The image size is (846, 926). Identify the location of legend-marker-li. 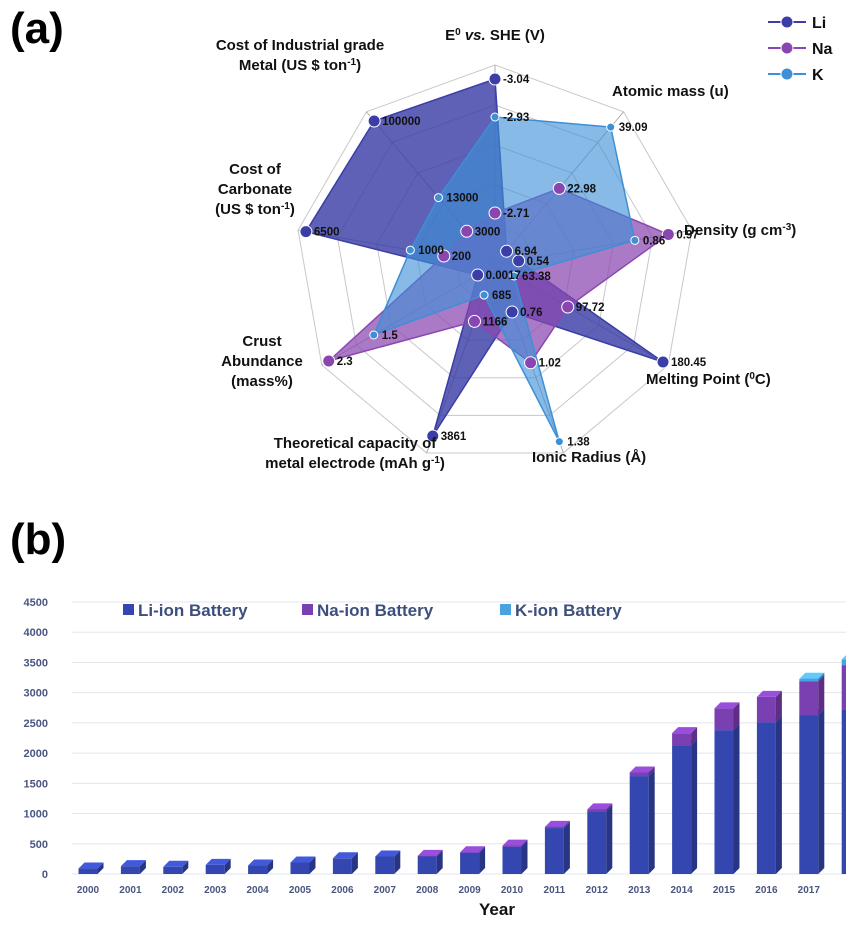
(787, 22).